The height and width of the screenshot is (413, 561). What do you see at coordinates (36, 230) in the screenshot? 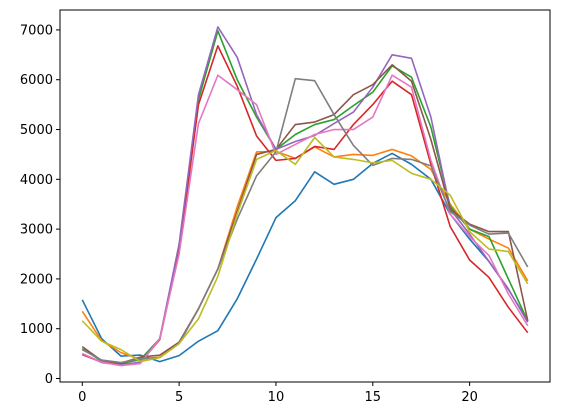
I see `y-tick-label: 3000` at bounding box center [36, 230].